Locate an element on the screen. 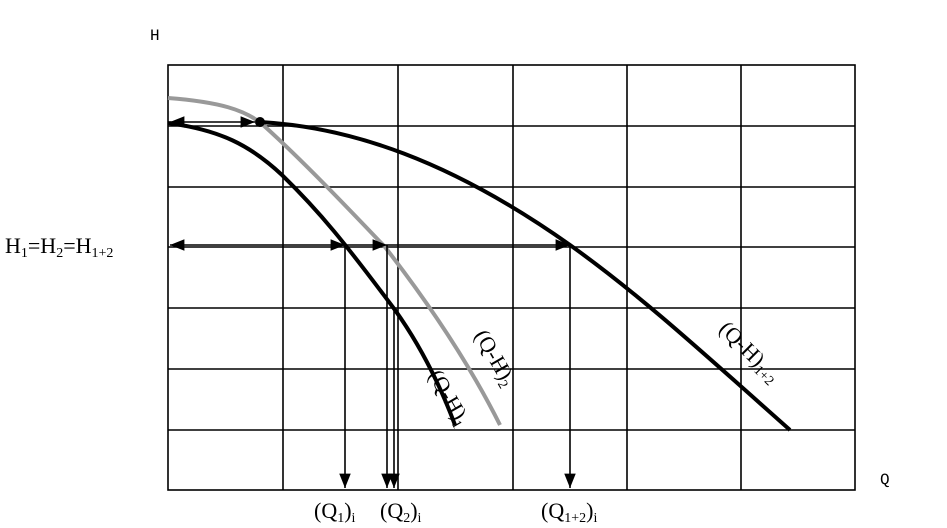 The width and height of the screenshot is (947, 528). label-text: H is located at coordinates (13, 245).